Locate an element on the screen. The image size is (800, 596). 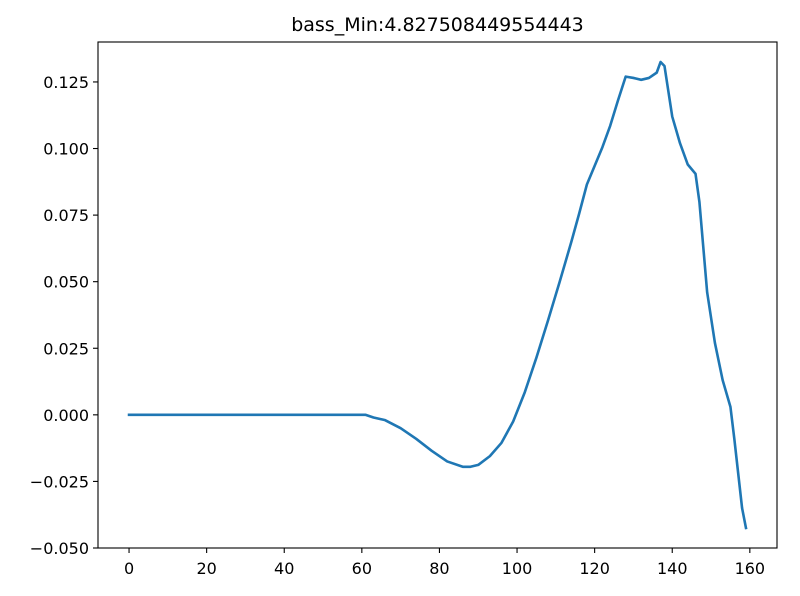
x-tick-label: 100 is located at coordinates (517, 568).